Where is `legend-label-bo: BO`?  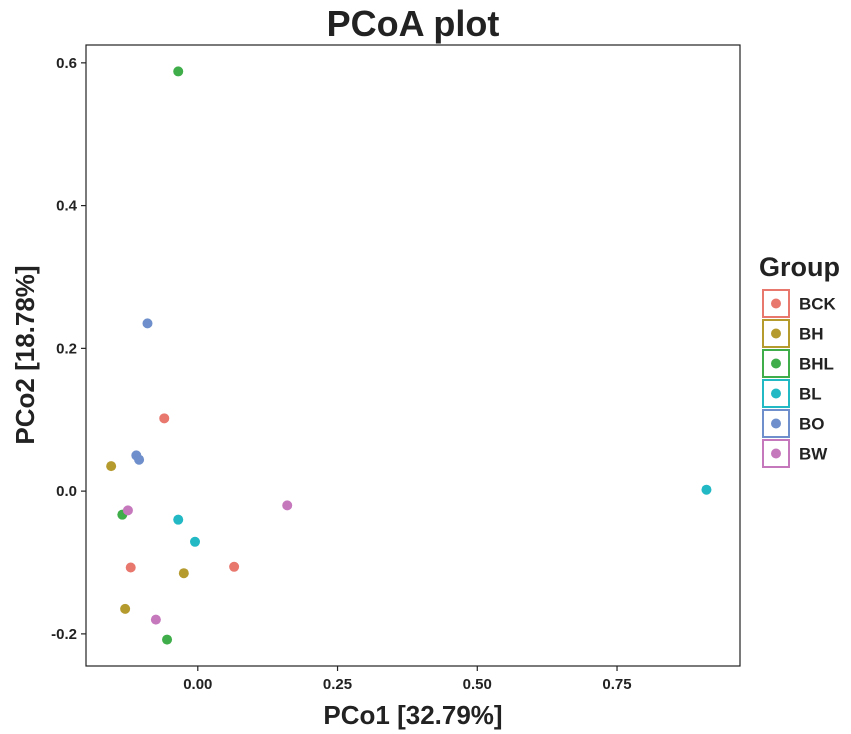 legend-label-bo: BO is located at coordinates (812, 424).